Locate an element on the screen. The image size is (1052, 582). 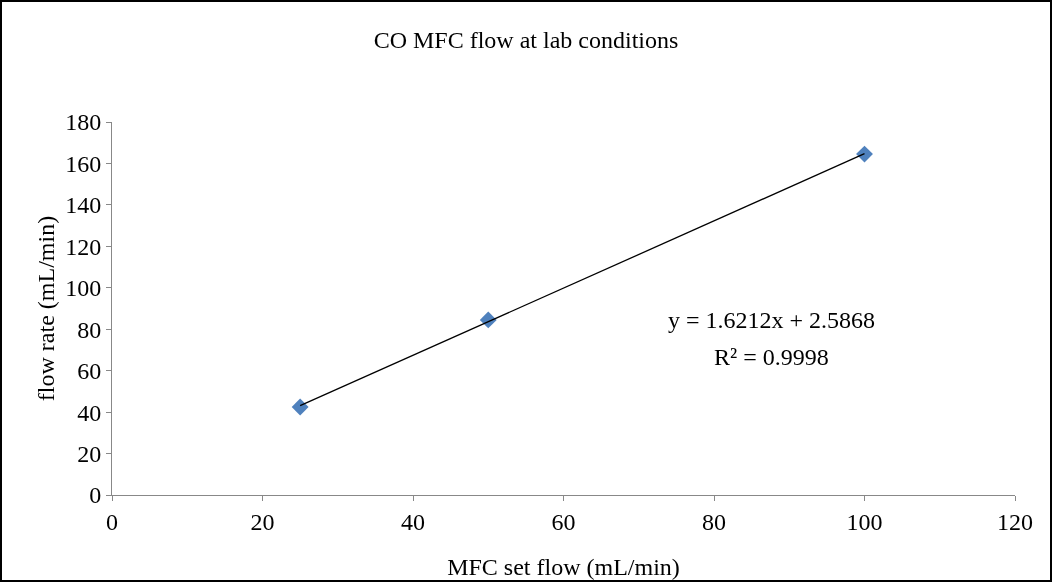
x-tick-label: 80 is located at coordinates (714, 521).